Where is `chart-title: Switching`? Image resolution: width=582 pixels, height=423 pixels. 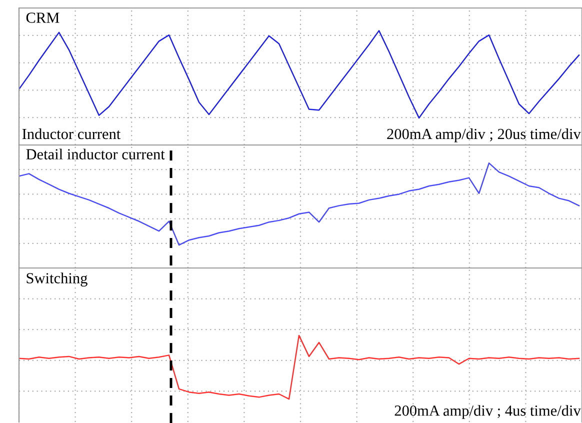 chart-title: Switching is located at coordinates (57, 279).